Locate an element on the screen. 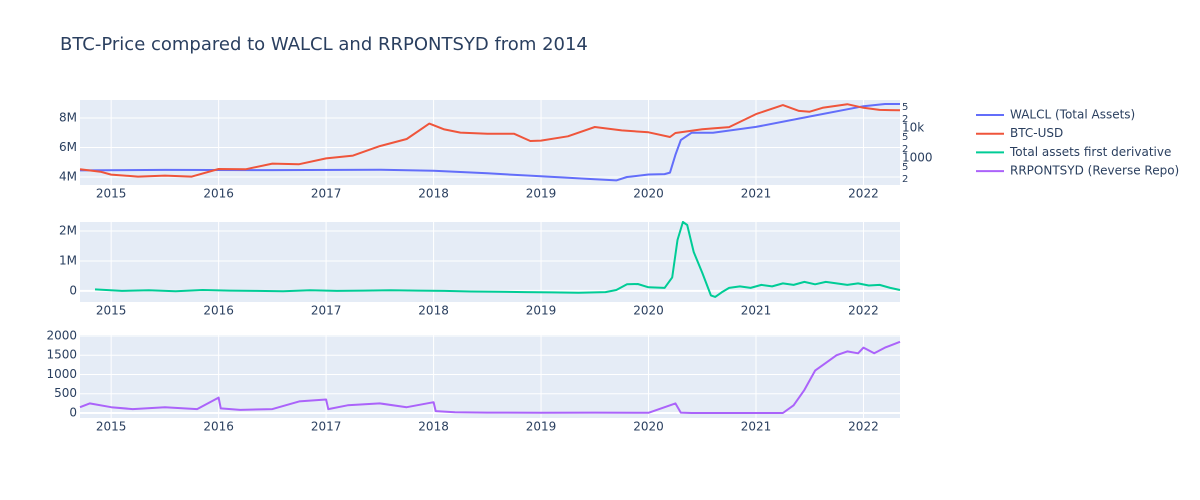  legend-label: Total assets first derivative is located at coordinates (1090, 152).